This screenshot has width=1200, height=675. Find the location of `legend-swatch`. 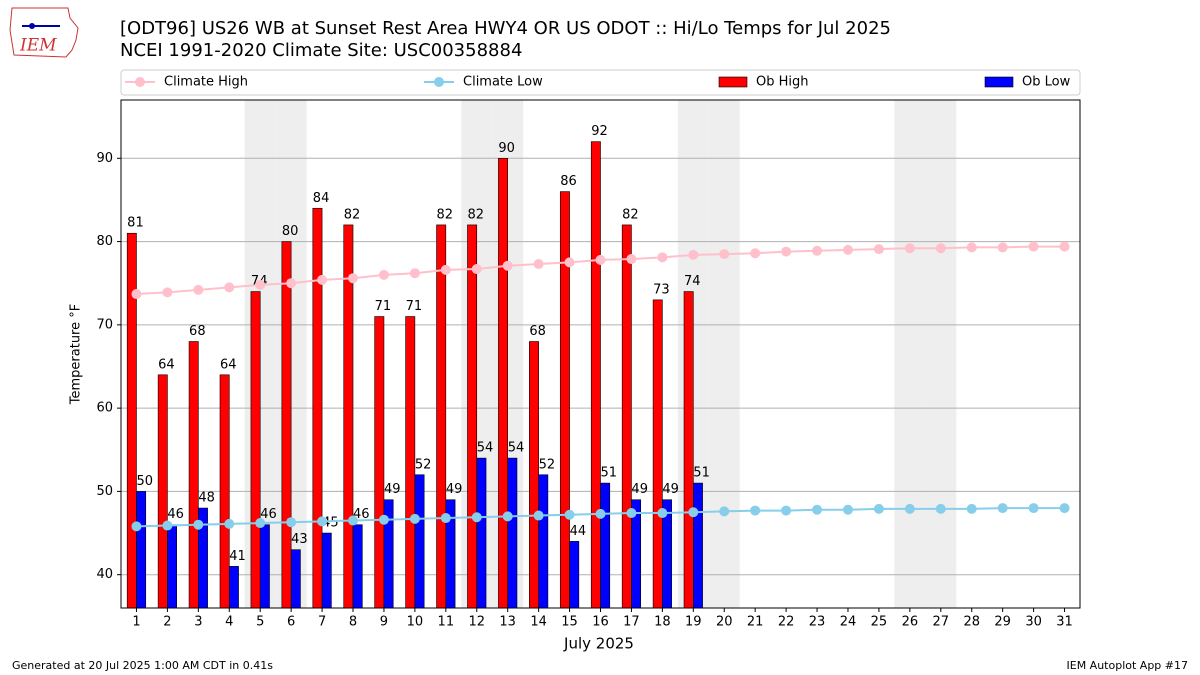

legend-swatch is located at coordinates (733, 82).